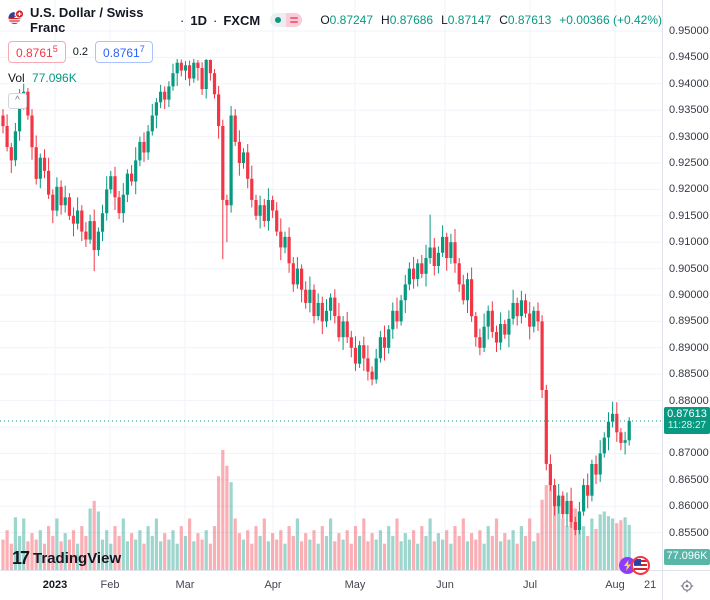  Describe the element at coordinates (650, 585) in the screenshot. I see `session-clock: 21` at that location.